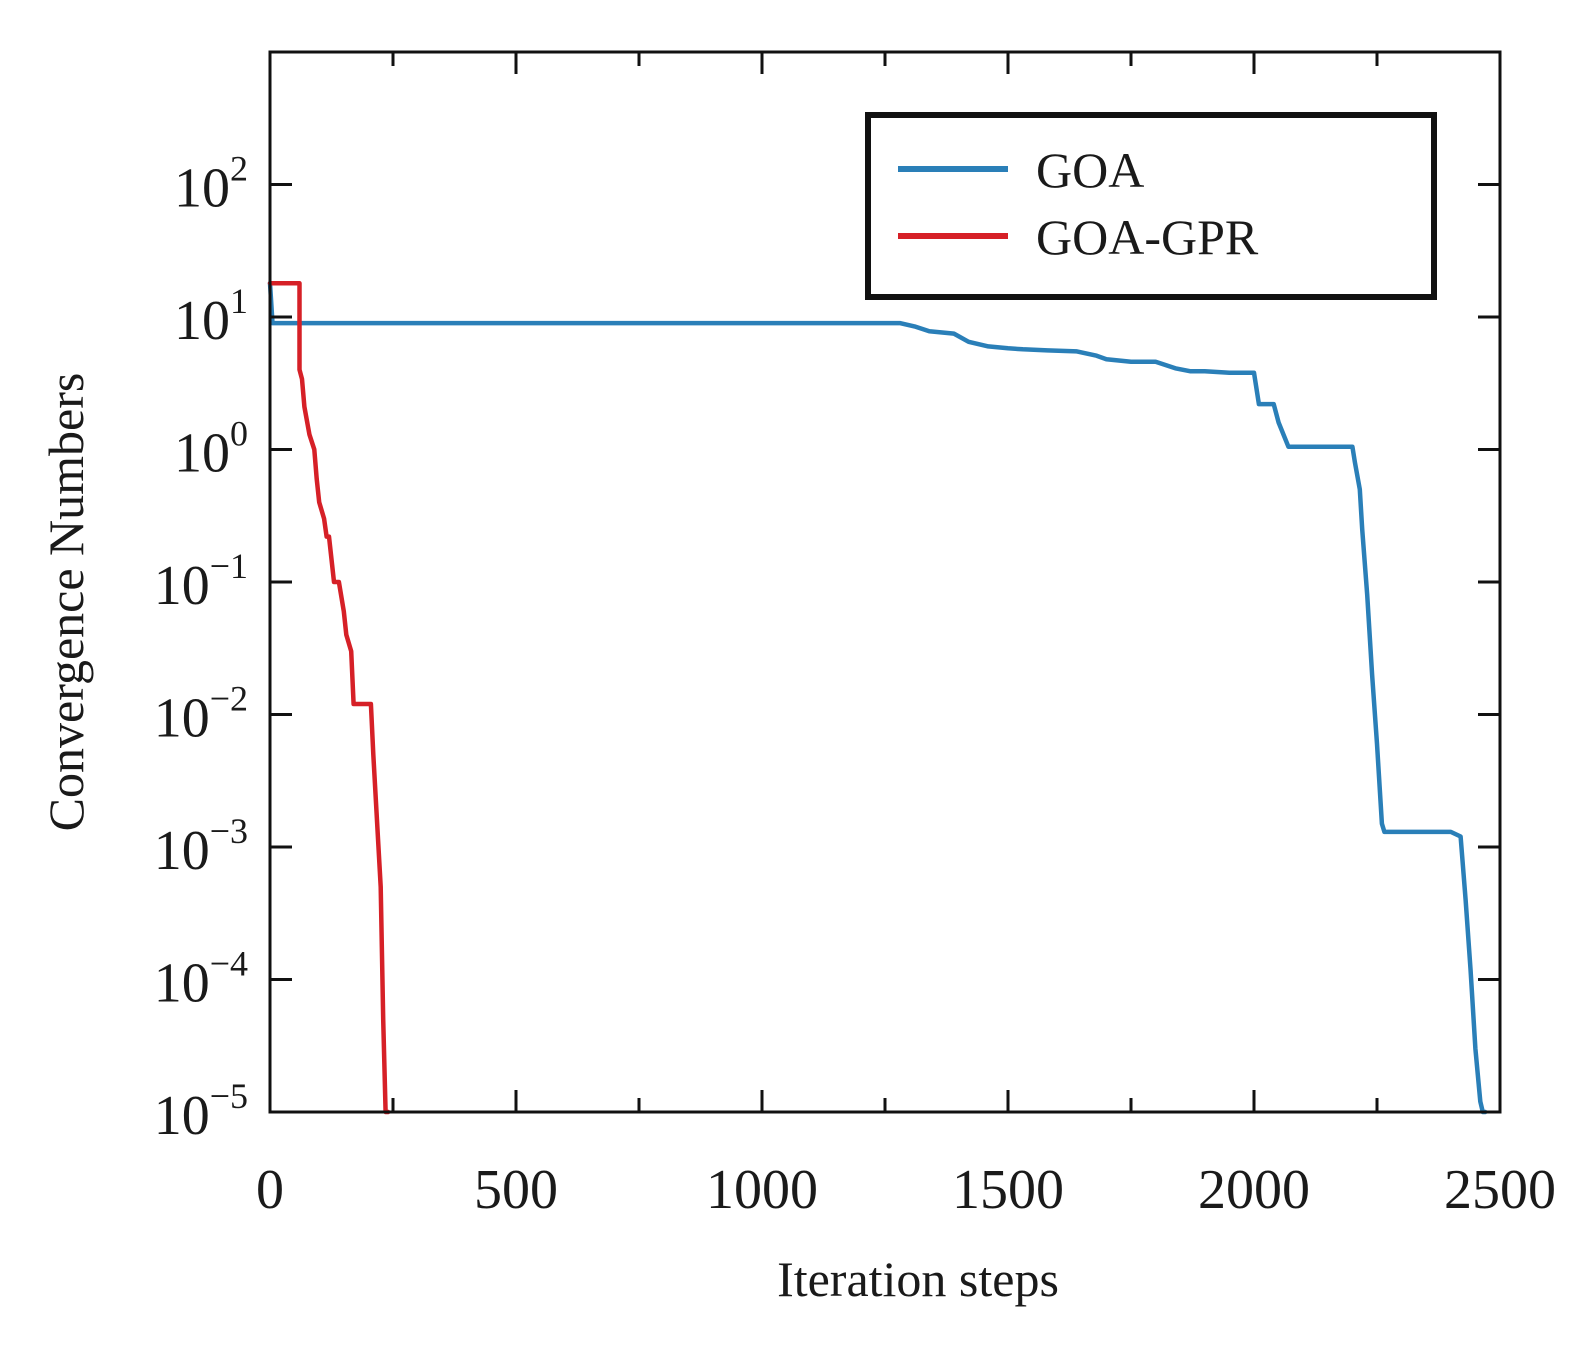 The image size is (1577, 1352). Describe the element at coordinates (201, 1111) in the screenshot. I see `y-tick-label: 10⁻⁵` at that location.